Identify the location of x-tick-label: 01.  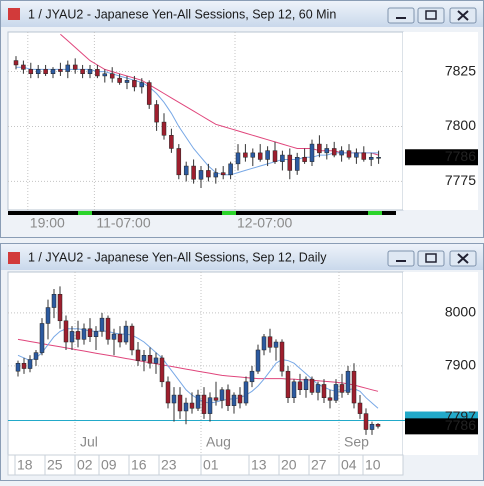
(211, 465).